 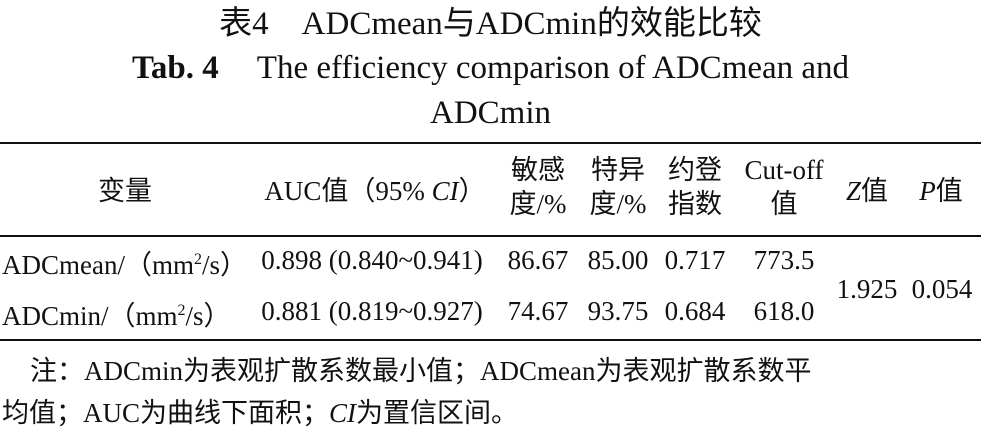 I want to click on header-p: P值, so click(x=941, y=191).